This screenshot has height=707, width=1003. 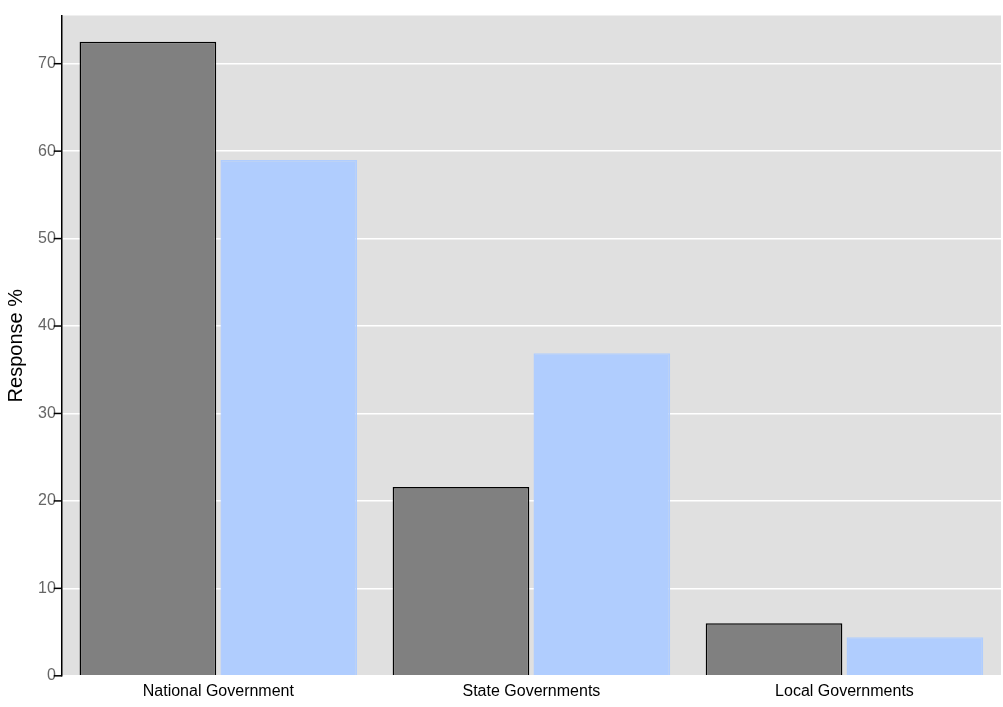 What do you see at coordinates (47, 63) in the screenshot?
I see `y-tick-label: 70` at bounding box center [47, 63].